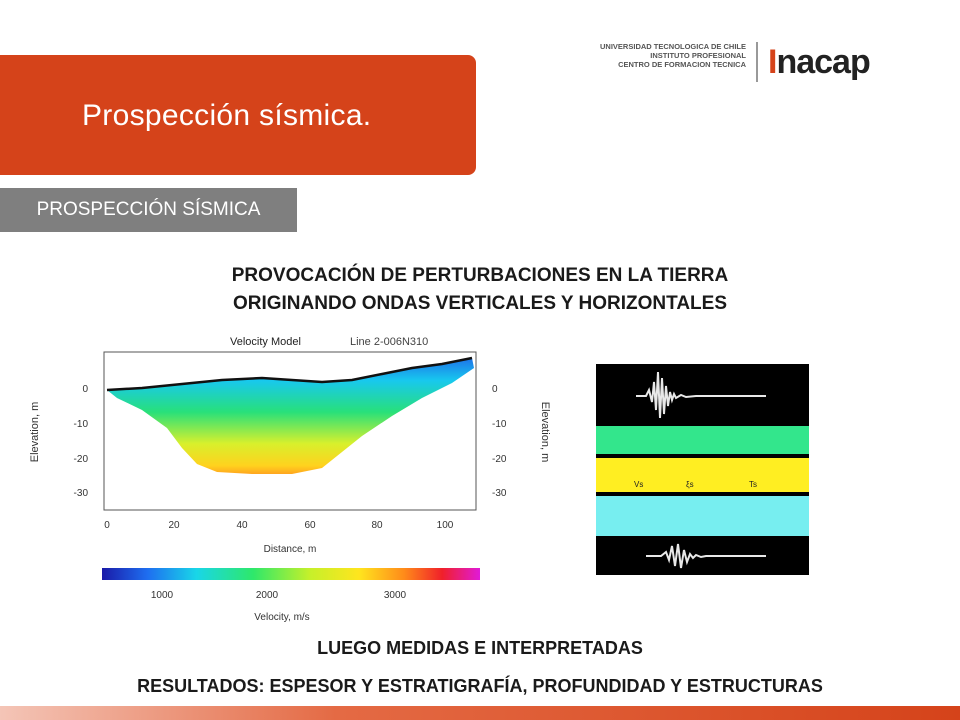 This screenshot has height=720, width=960. I want to click on y-tick-label: -10, so click(81, 424).